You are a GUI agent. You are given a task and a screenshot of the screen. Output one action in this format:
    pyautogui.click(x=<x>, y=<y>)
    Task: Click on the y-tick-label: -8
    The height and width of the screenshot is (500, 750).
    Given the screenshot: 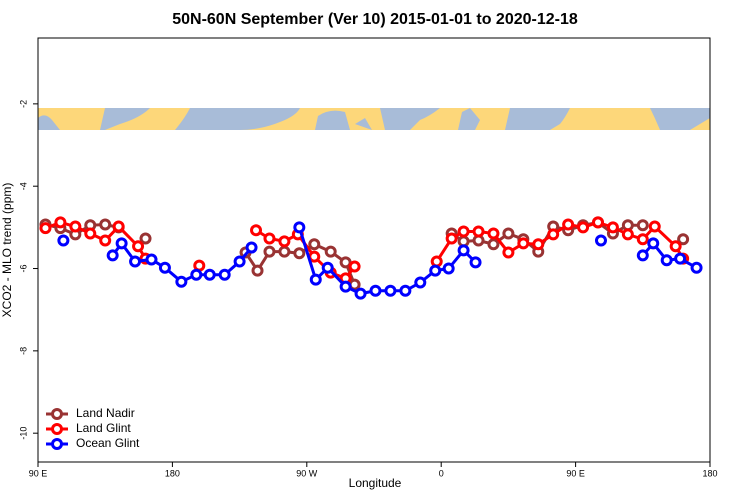 What is the action you would take?
    pyautogui.click(x=23, y=351)
    